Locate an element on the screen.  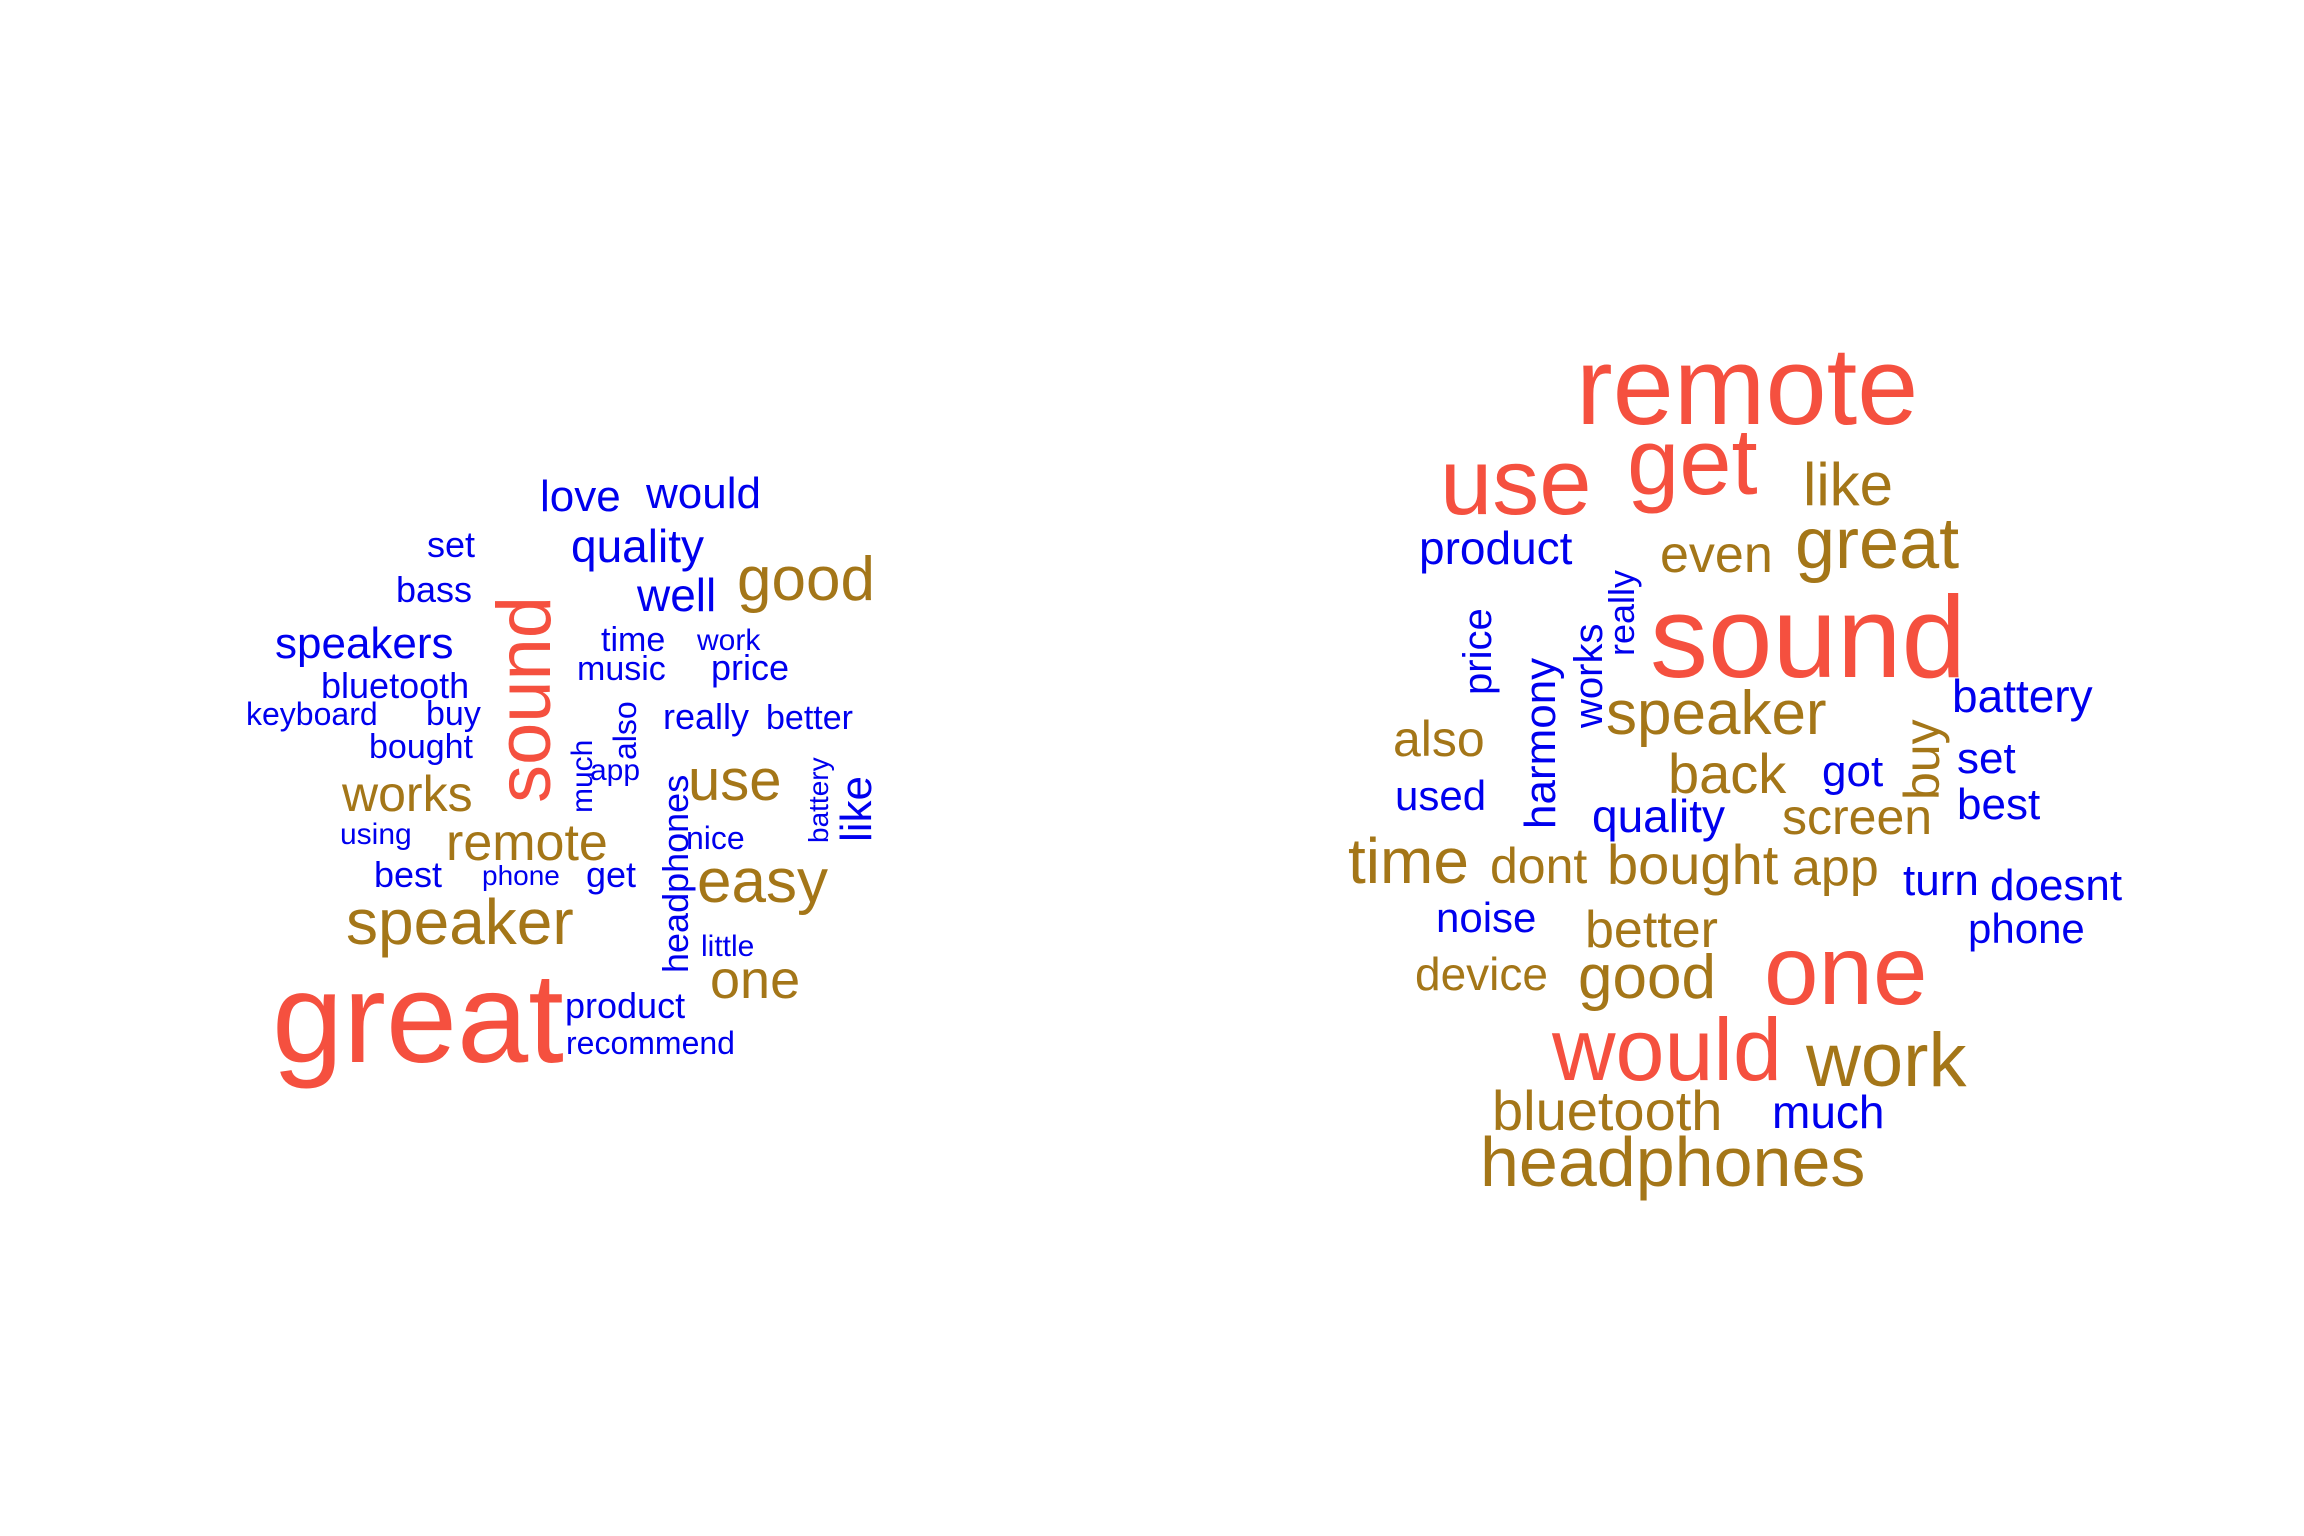
cloud-word-music: music is located at coordinates (621, 669).